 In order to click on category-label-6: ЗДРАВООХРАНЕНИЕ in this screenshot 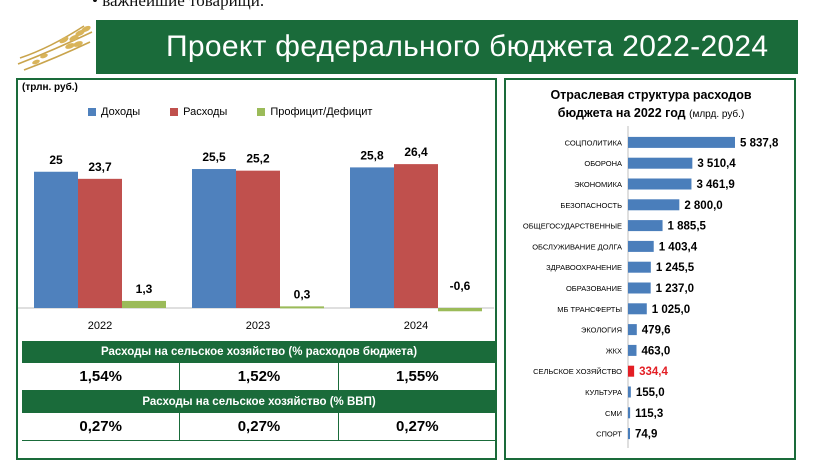, I will do `click(584, 267)`.